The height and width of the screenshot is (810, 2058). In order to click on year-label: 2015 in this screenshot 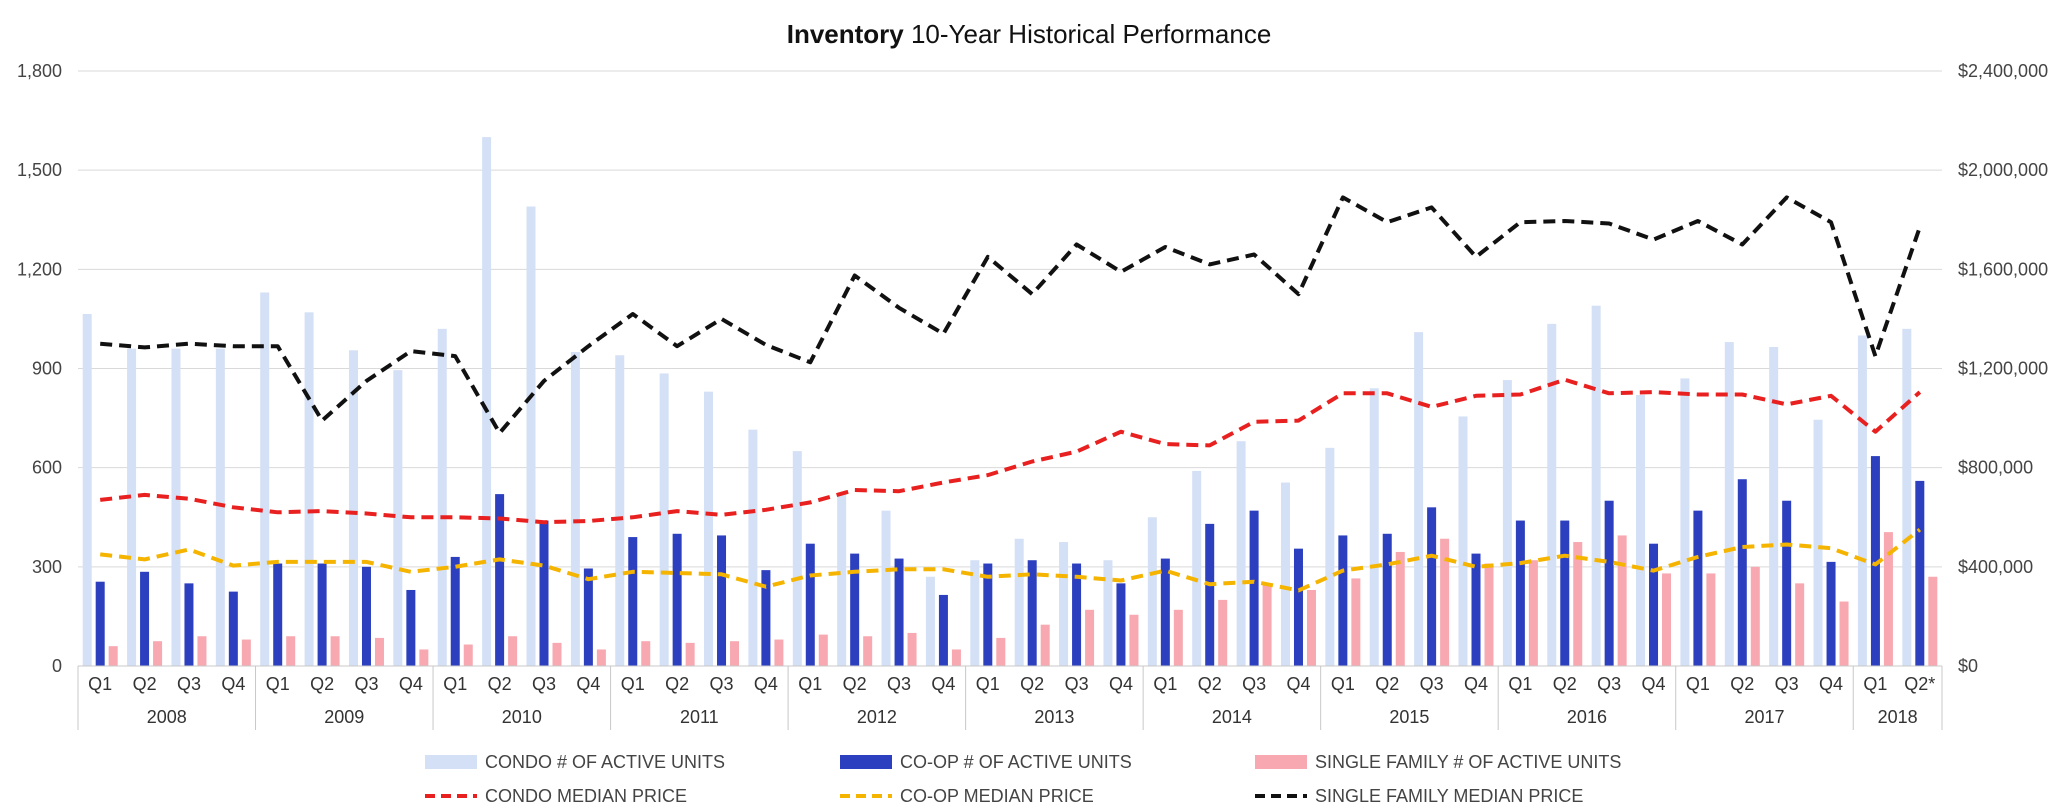, I will do `click(1409, 717)`.